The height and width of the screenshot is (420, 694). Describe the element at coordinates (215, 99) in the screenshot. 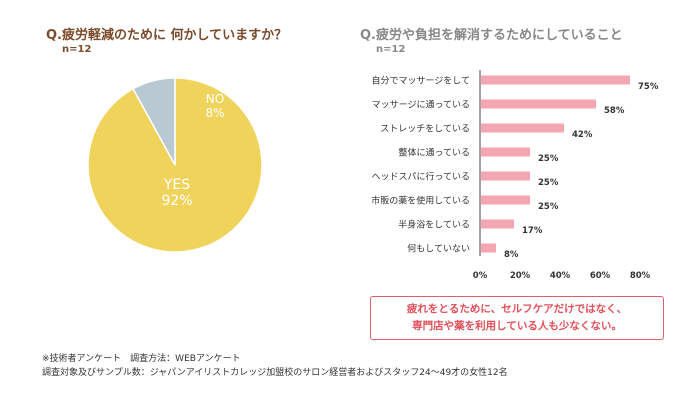

I see `pie-label-no: NO` at that location.